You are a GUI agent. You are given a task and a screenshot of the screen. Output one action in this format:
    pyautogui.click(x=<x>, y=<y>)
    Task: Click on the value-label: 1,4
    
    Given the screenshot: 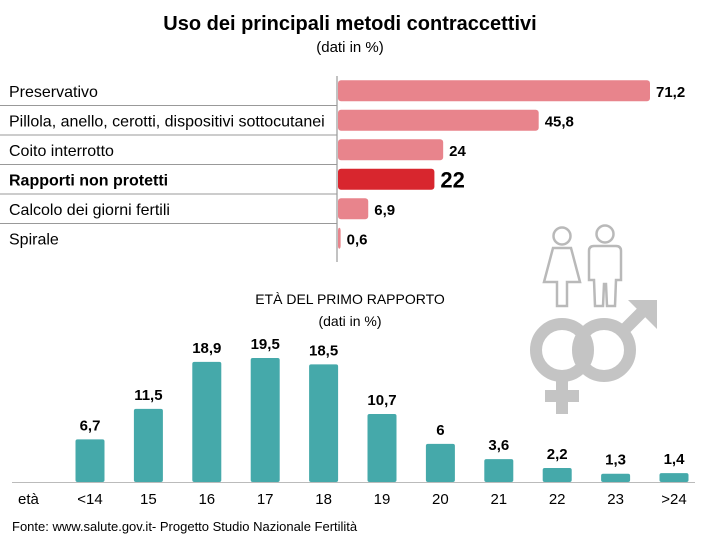 What is the action you would take?
    pyautogui.click(x=675, y=459)
    